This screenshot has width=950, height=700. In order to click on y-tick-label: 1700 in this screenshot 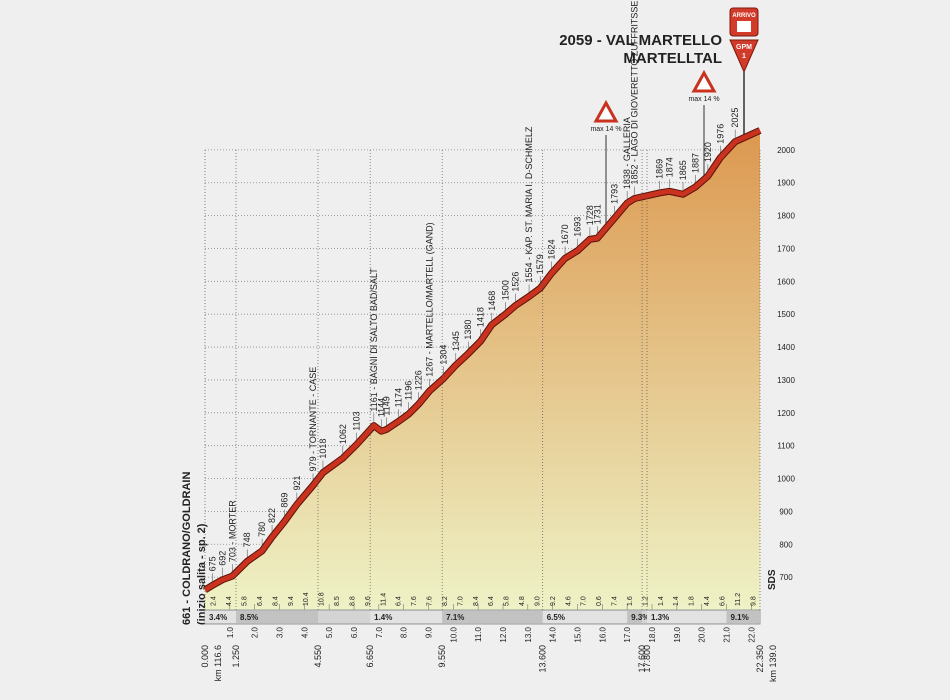, I will do `click(786, 248)`.